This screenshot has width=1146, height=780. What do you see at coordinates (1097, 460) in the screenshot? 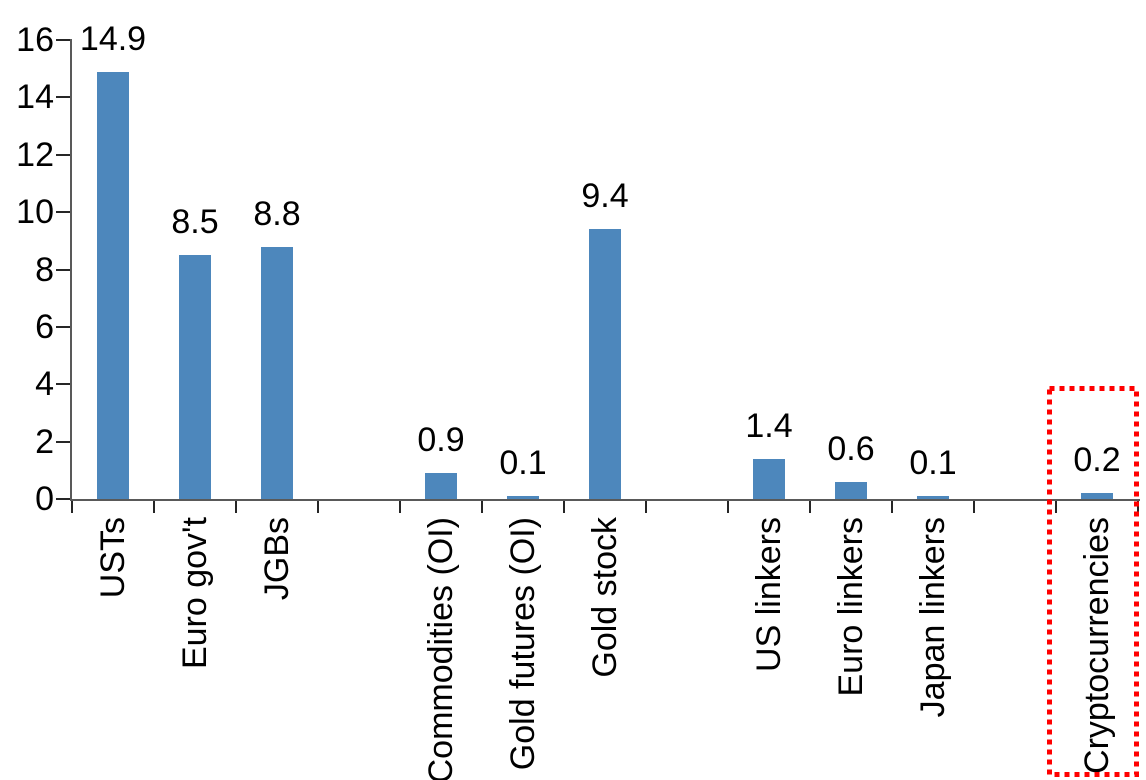
I see `value-label-cryptocurrencies: 0.2` at bounding box center [1097, 460].